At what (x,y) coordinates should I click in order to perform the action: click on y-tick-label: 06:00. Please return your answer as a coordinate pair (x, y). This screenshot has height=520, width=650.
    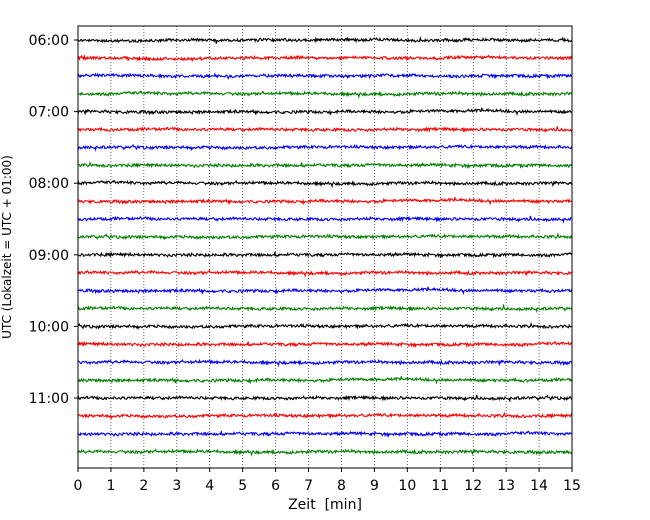
    Looking at the image, I should click on (49, 41).